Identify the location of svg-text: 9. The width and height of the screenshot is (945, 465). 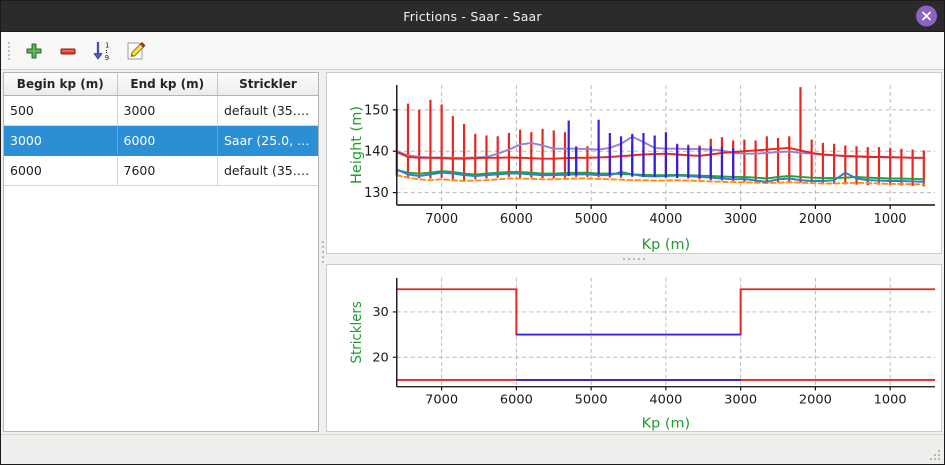
(107, 58).